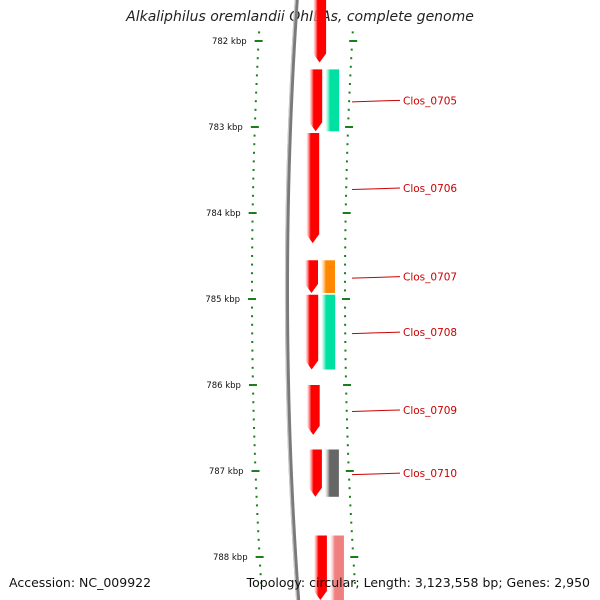 This screenshot has width=600, height=600. What do you see at coordinates (430, 411) in the screenshot?
I see `gene-label: Clos_0709` at bounding box center [430, 411].